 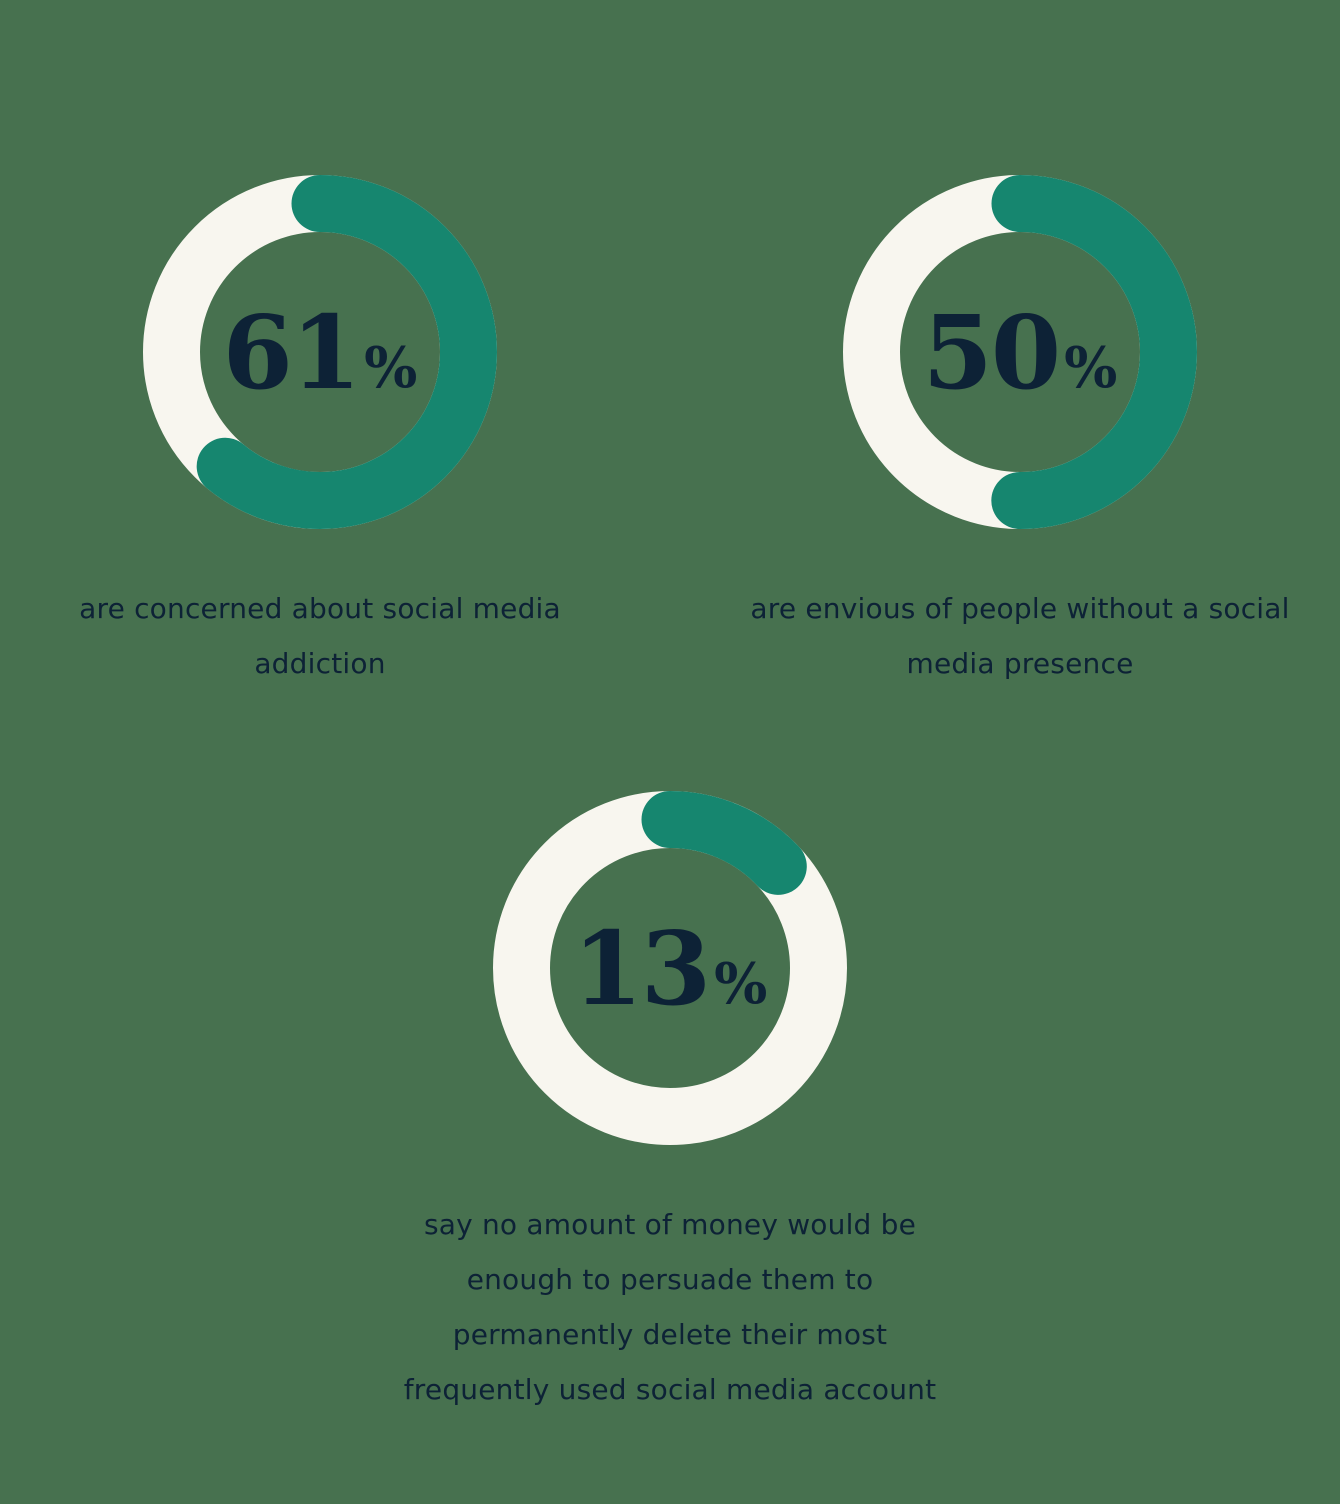 I want to click on donut-chart-61-percent: 61%, so click(x=320, y=352).